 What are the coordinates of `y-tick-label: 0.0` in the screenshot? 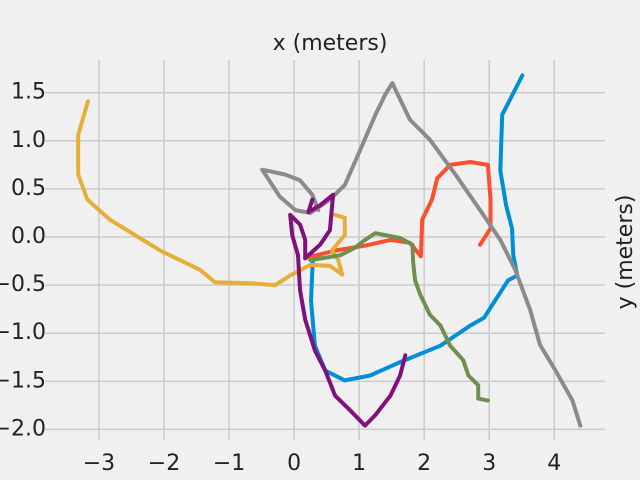 It's located at (28, 236).